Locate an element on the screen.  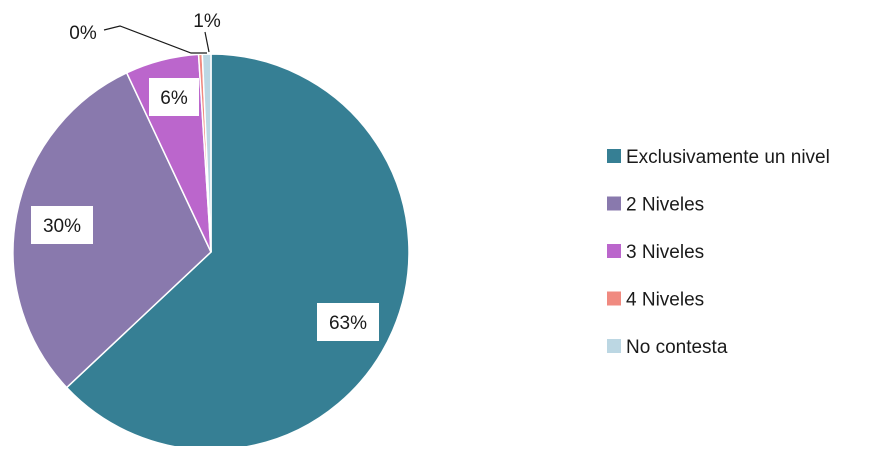
data-label-exclusivamente-un-nivel: 63% is located at coordinates (348, 322).